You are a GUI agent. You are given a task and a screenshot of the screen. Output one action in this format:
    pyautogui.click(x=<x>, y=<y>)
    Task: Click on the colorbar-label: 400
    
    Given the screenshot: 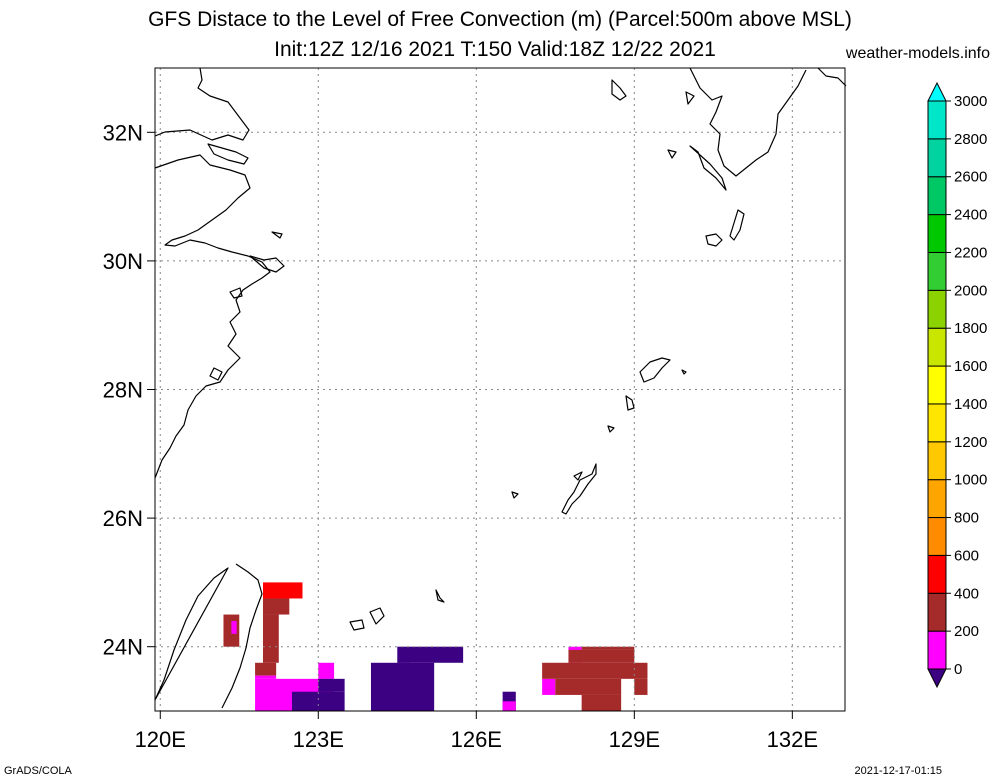 What is the action you would take?
    pyautogui.click(x=966, y=593)
    